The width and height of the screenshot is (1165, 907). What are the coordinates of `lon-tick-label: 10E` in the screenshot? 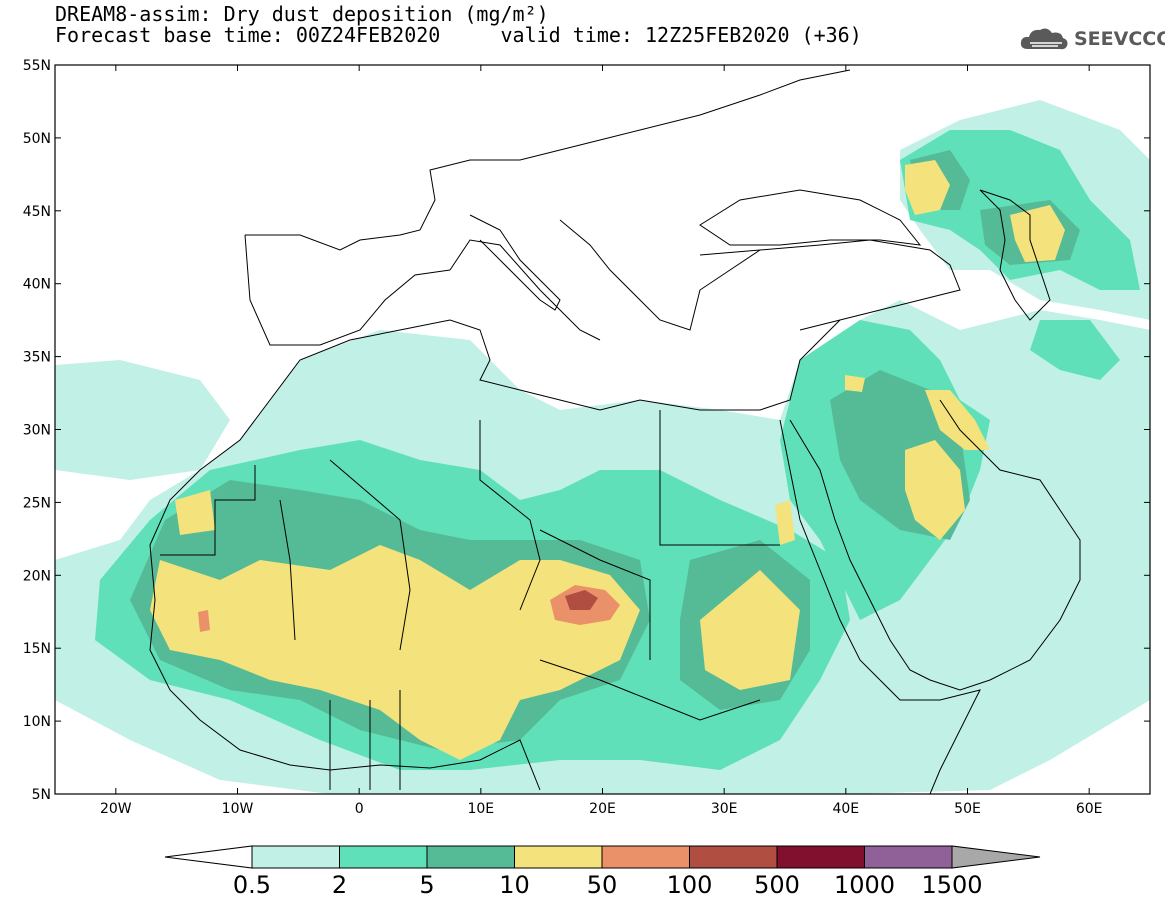 It's located at (480, 809).